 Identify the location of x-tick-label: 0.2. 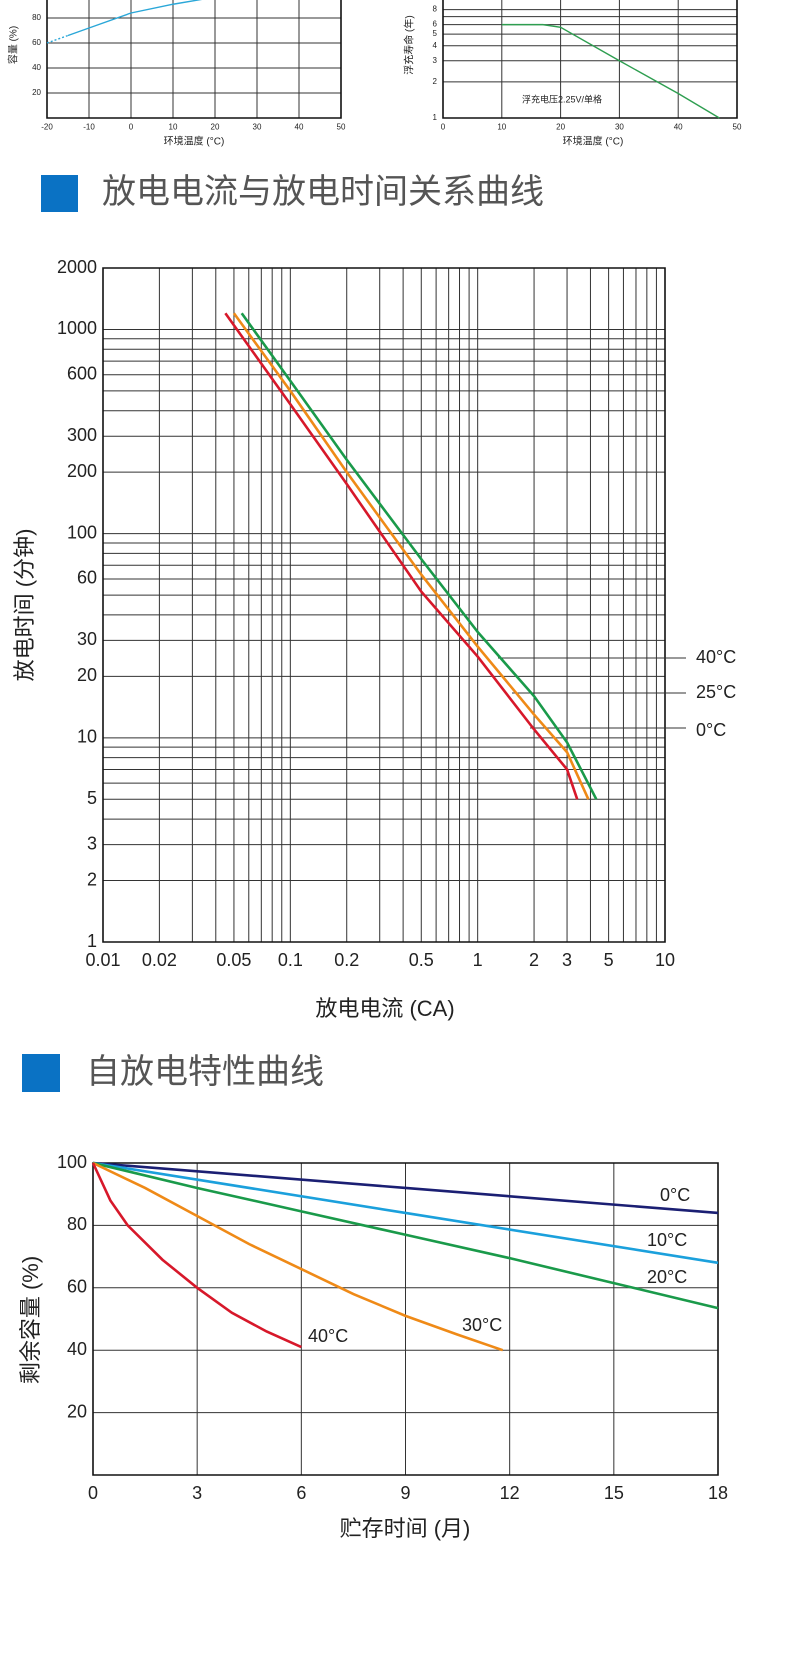
(346, 960).